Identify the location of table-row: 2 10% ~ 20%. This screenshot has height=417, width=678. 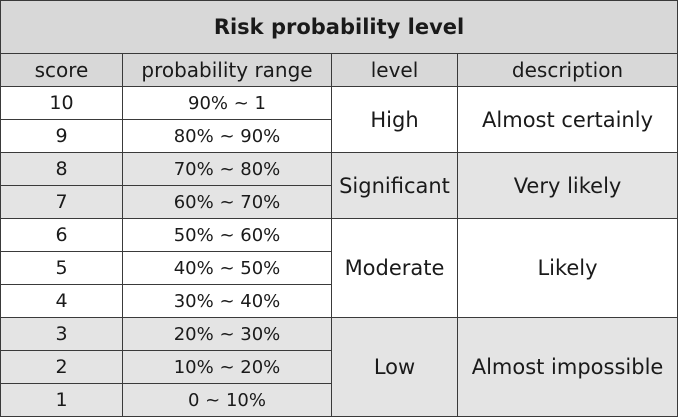
(339, 367).